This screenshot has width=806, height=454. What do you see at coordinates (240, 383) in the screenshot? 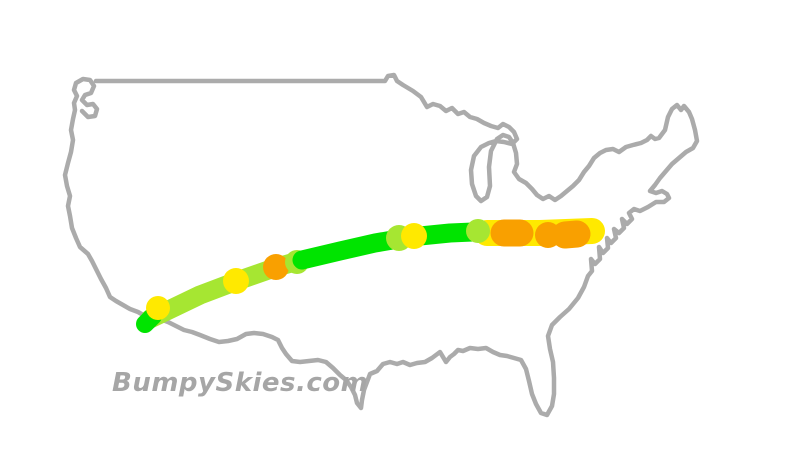
I see `bumpyskies-watermark: BumpySkies.com` at bounding box center [240, 383].